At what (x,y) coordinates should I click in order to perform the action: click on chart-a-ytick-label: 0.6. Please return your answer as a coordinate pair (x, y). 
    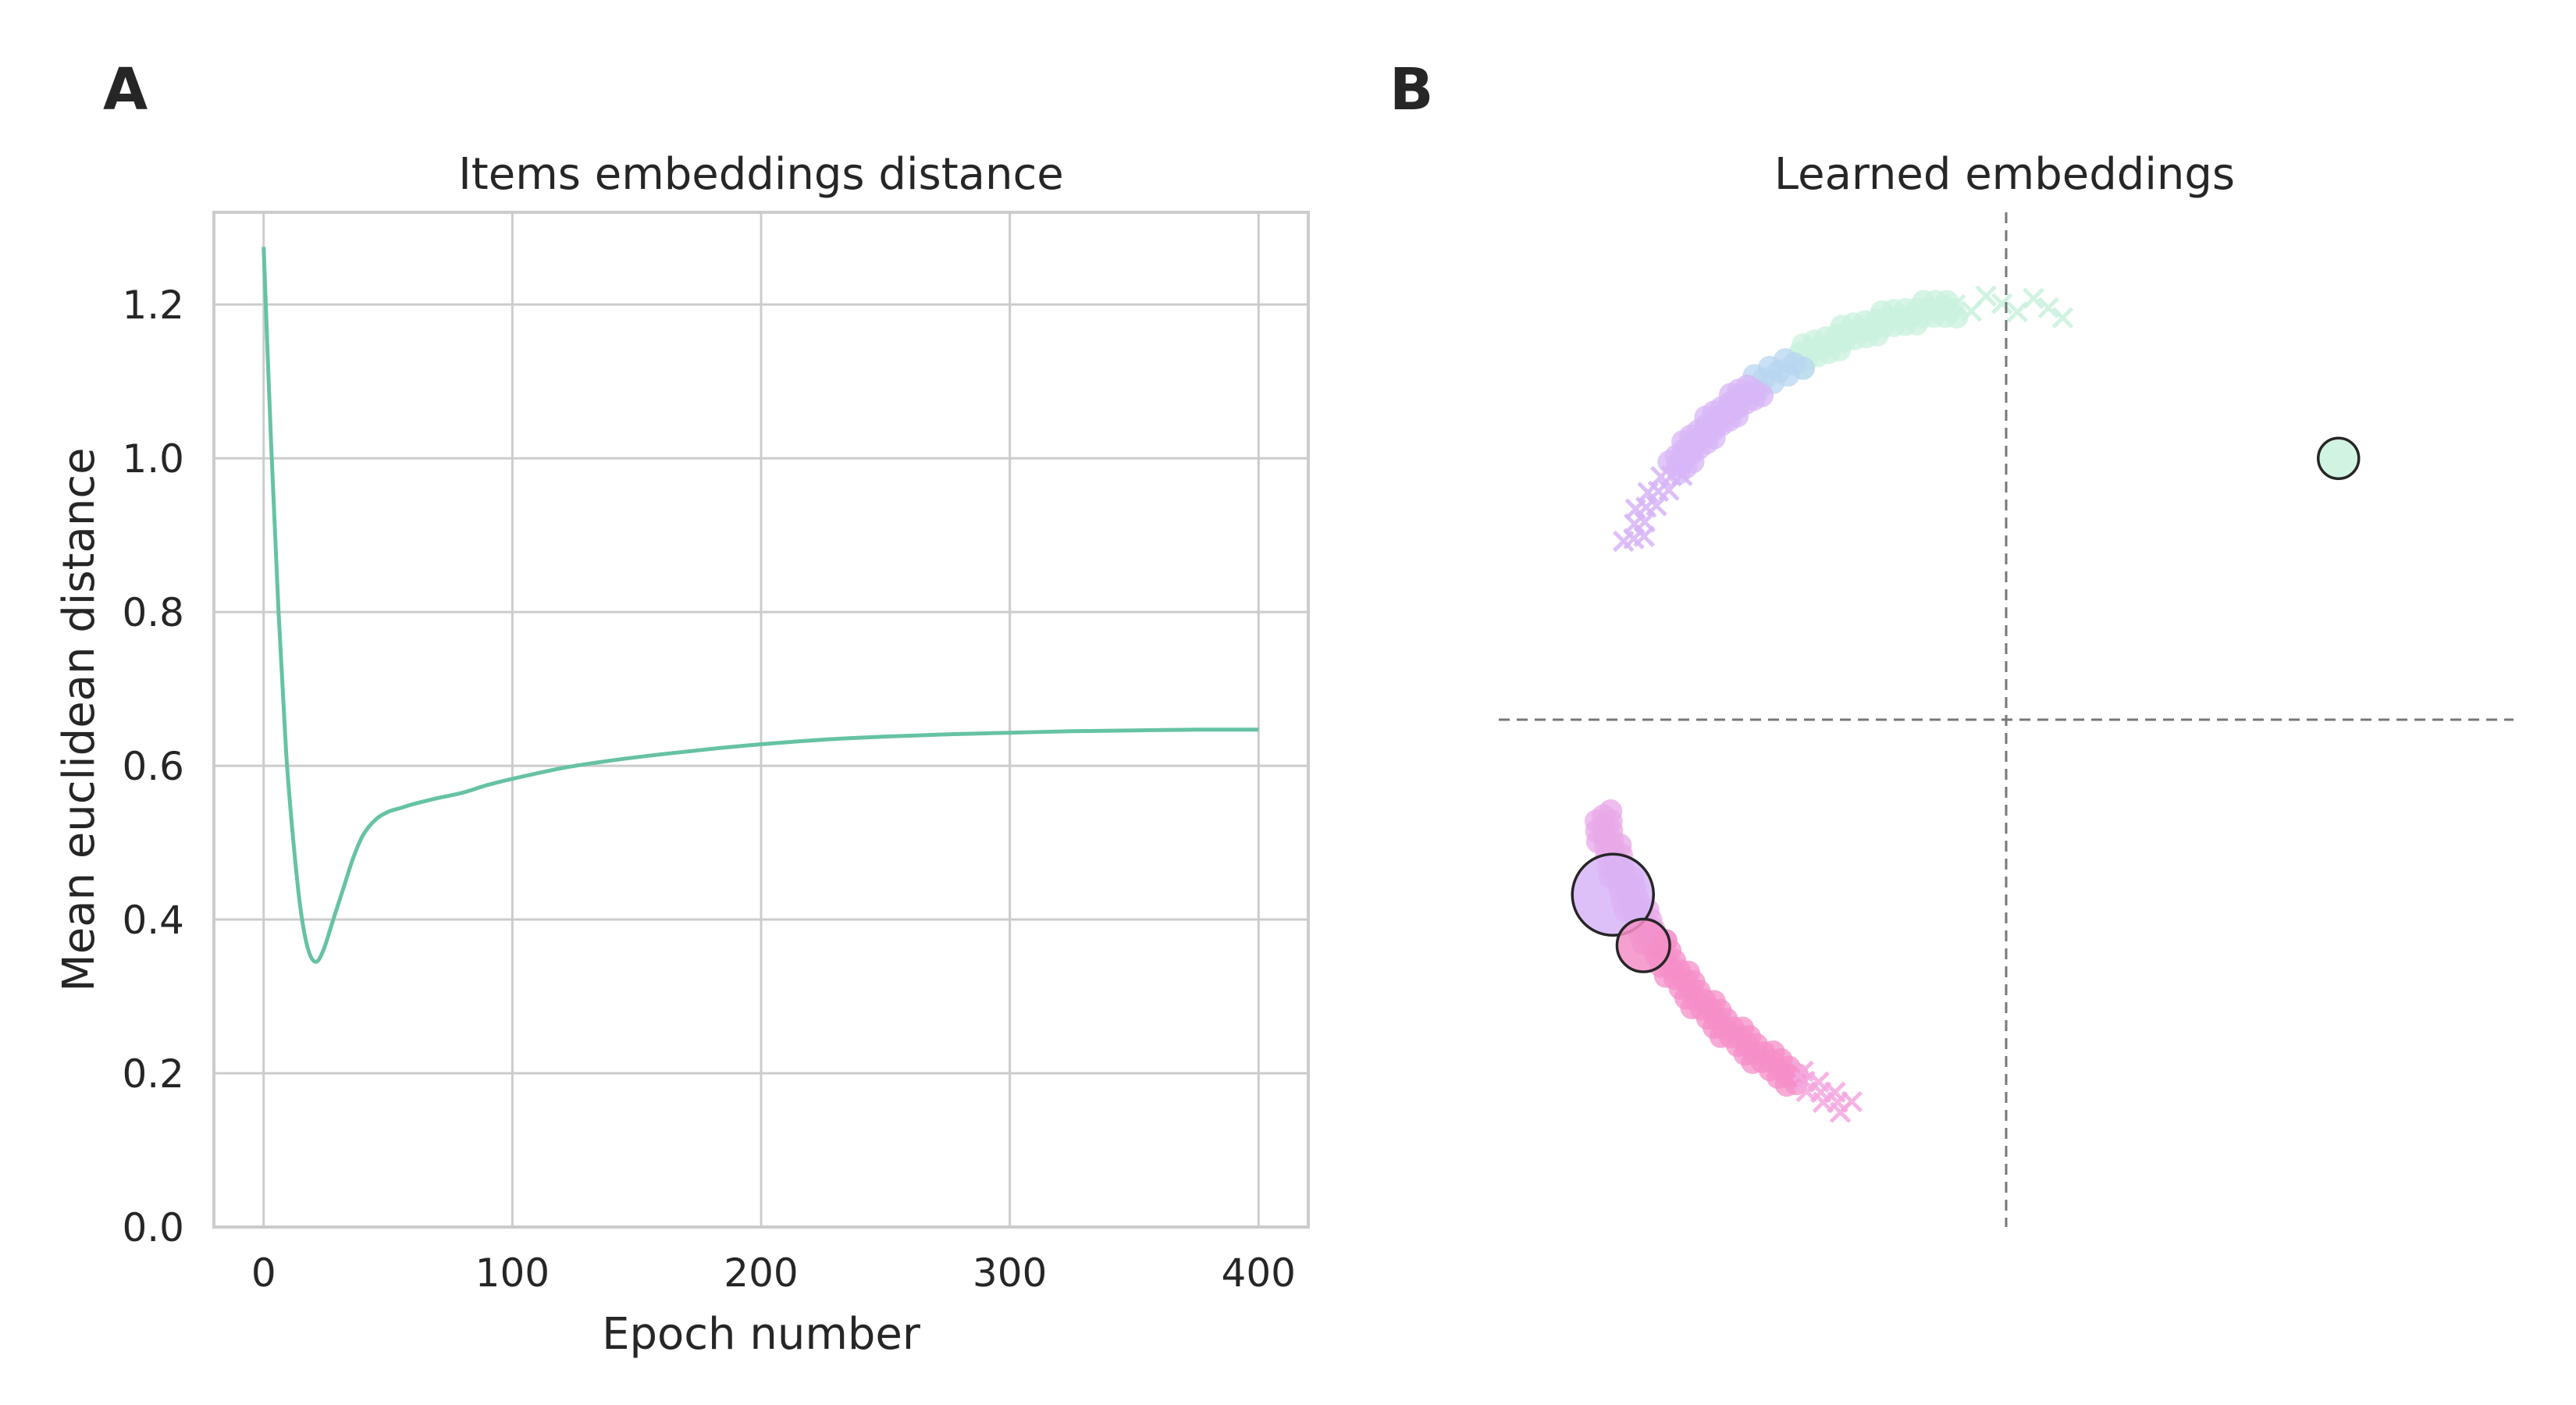
    Looking at the image, I should click on (153, 766).